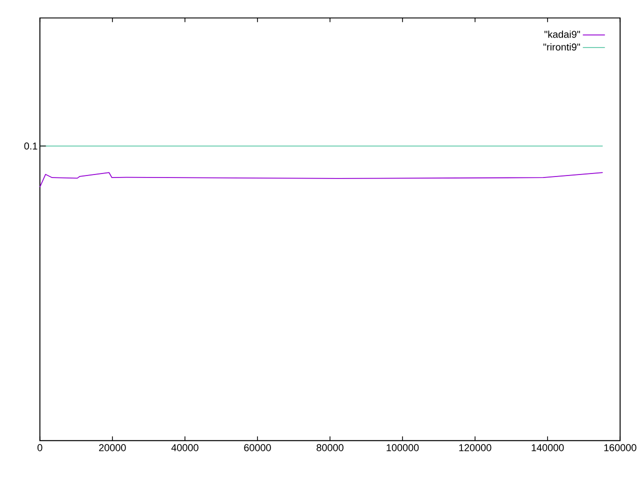  What do you see at coordinates (561, 47) in the screenshot?
I see `legend-label: "rironti9"` at bounding box center [561, 47].